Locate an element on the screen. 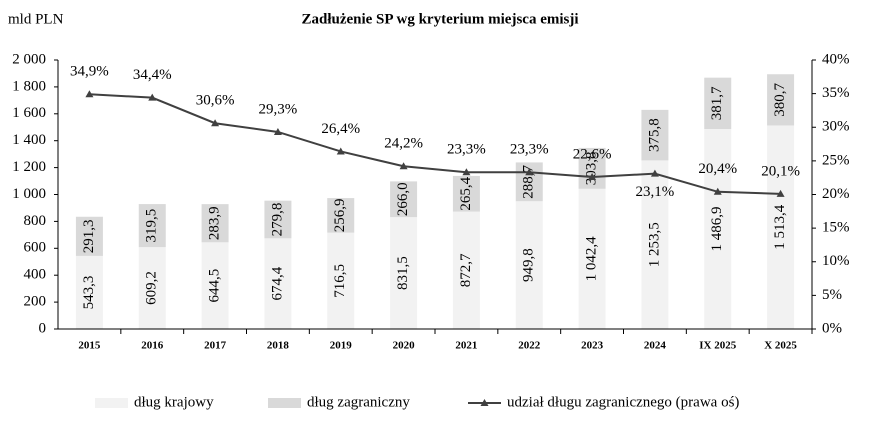 The width and height of the screenshot is (873, 428). value-label: 319,5 is located at coordinates (152, 226).